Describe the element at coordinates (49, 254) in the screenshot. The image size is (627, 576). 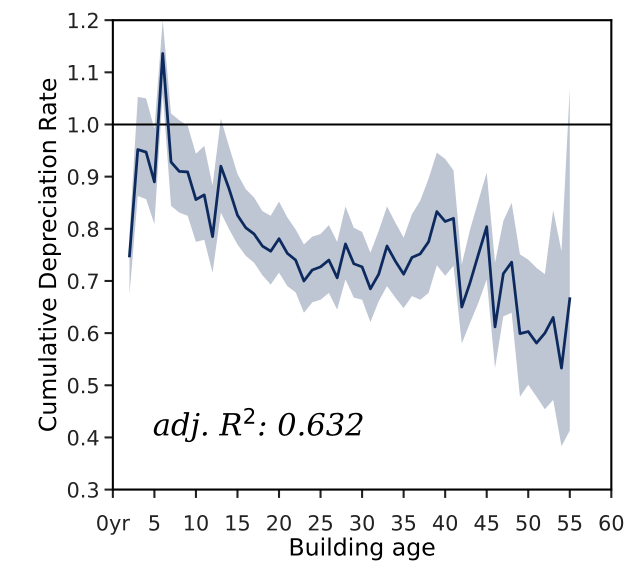
I see `y-axis-title: Cumulative Depreciation Rate` at that location.